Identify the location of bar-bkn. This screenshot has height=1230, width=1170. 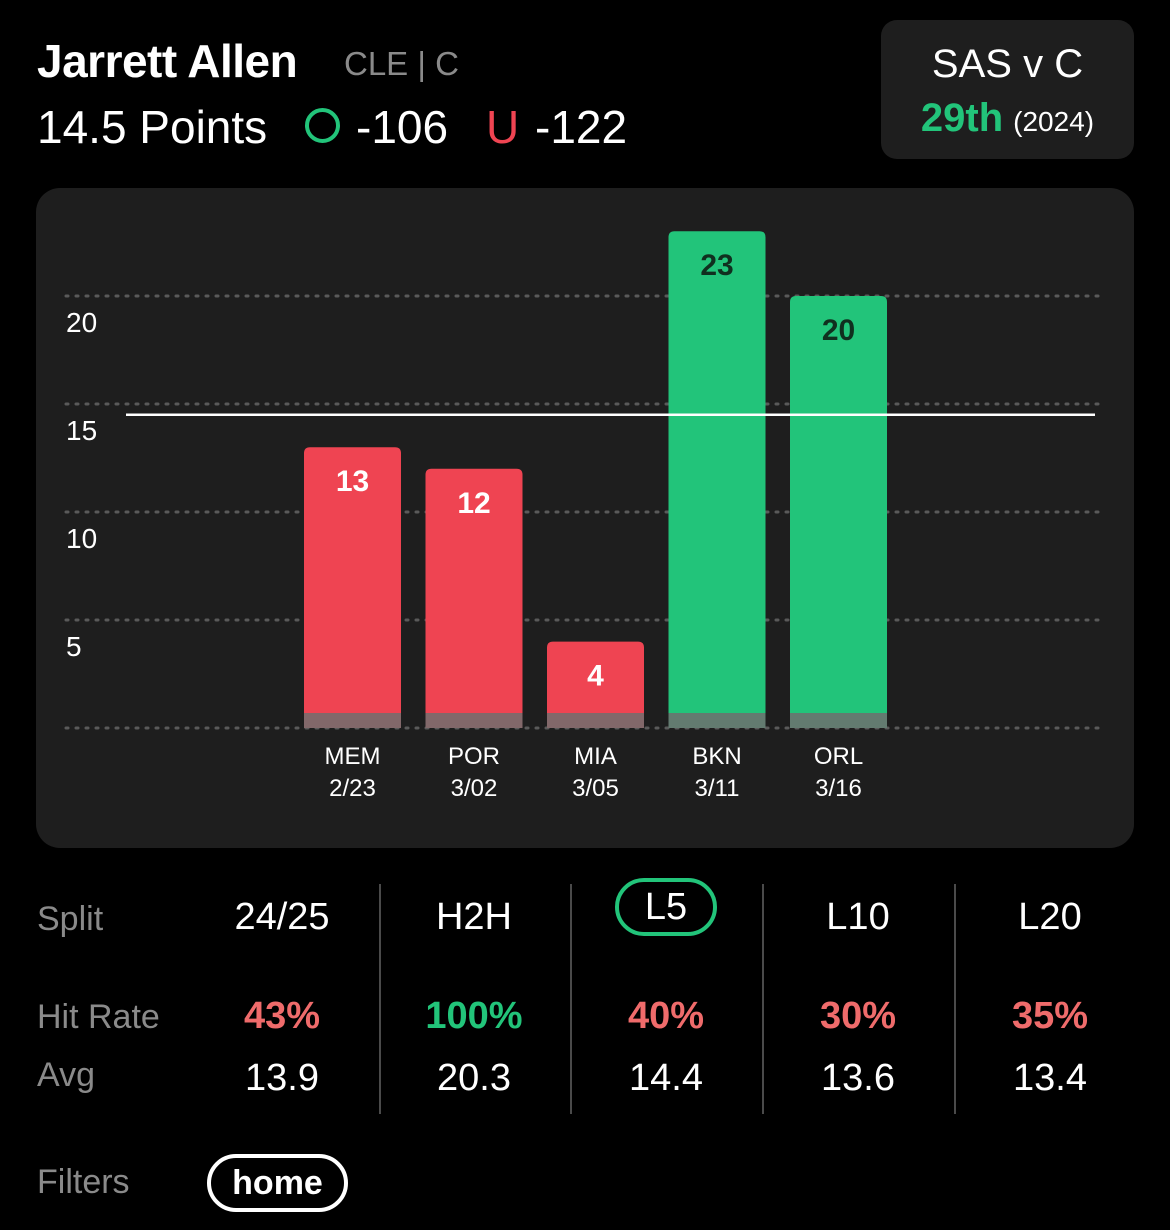
(717, 479).